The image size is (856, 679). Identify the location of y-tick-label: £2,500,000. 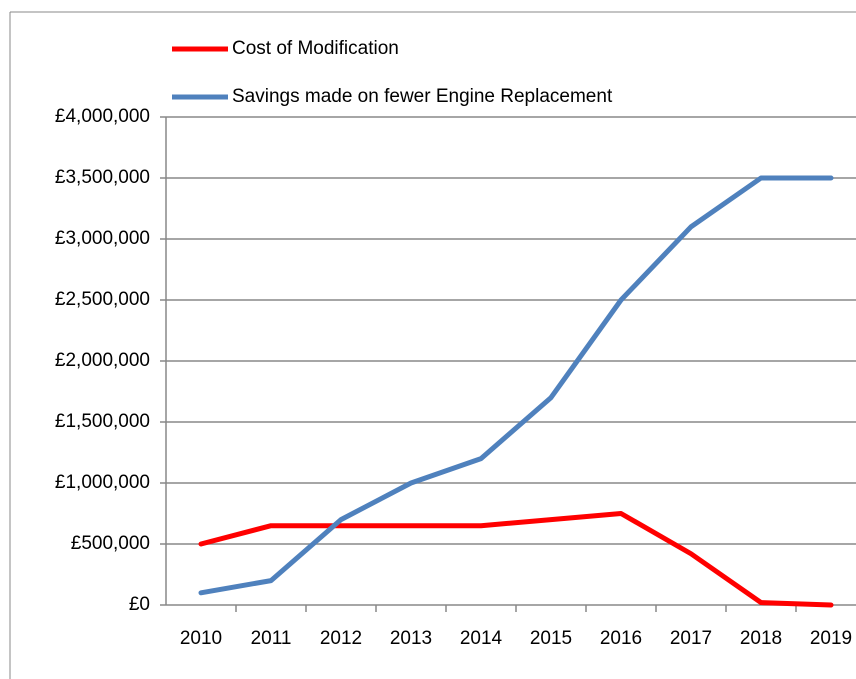
(102, 299).